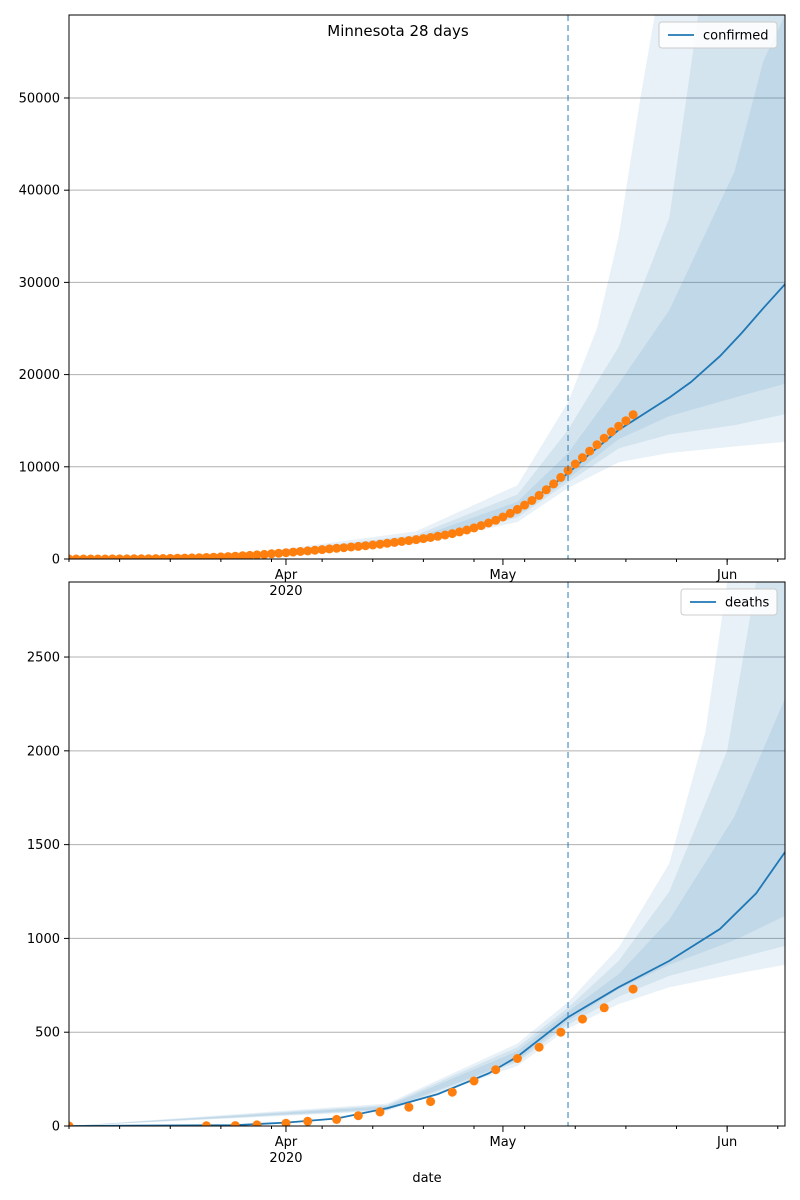 The width and height of the screenshot is (800, 1200). What do you see at coordinates (39, 283) in the screenshot?
I see `y-tick-label: 30000` at bounding box center [39, 283].